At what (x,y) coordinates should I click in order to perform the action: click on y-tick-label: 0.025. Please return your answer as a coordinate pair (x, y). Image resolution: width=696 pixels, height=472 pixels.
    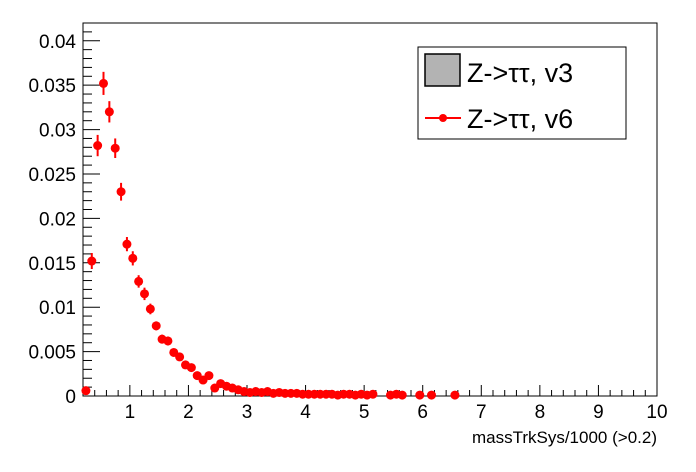
    Looking at the image, I should click on (52, 175).